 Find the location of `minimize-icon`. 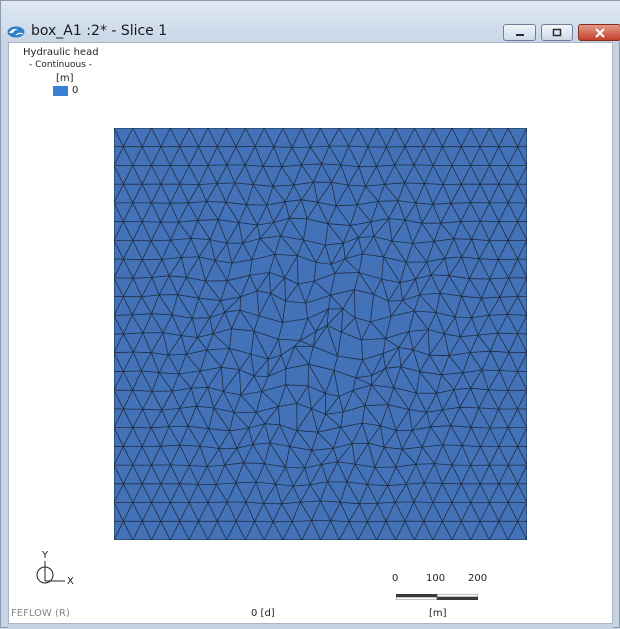

minimize-icon is located at coordinates (520, 33).